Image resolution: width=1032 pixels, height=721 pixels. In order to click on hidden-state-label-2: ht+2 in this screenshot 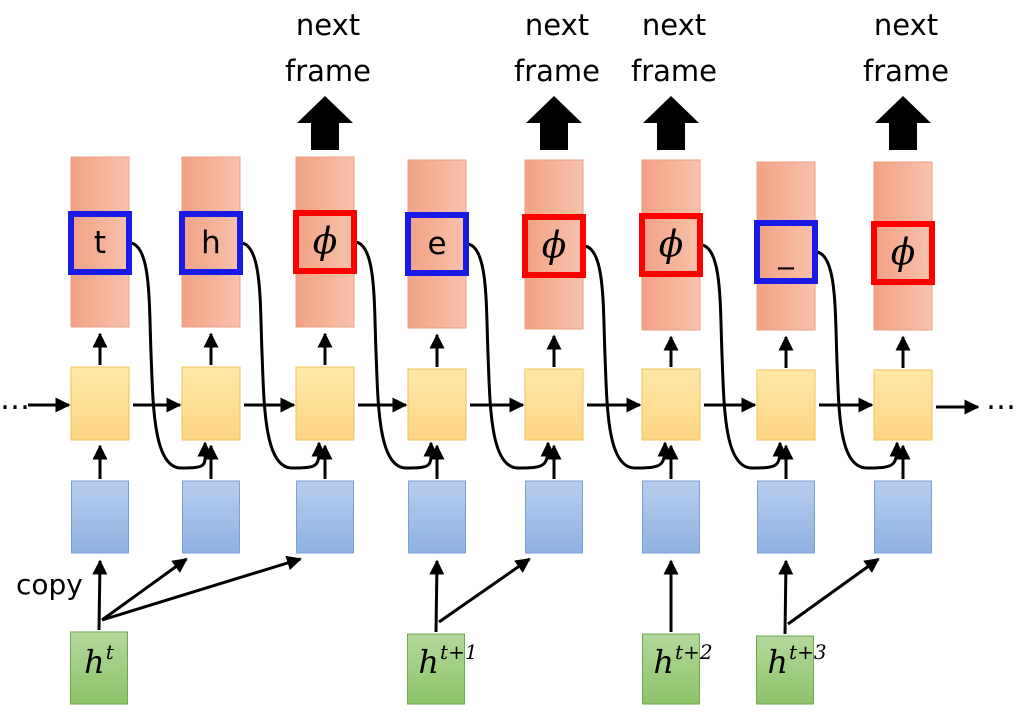, I will do `click(682, 660)`.